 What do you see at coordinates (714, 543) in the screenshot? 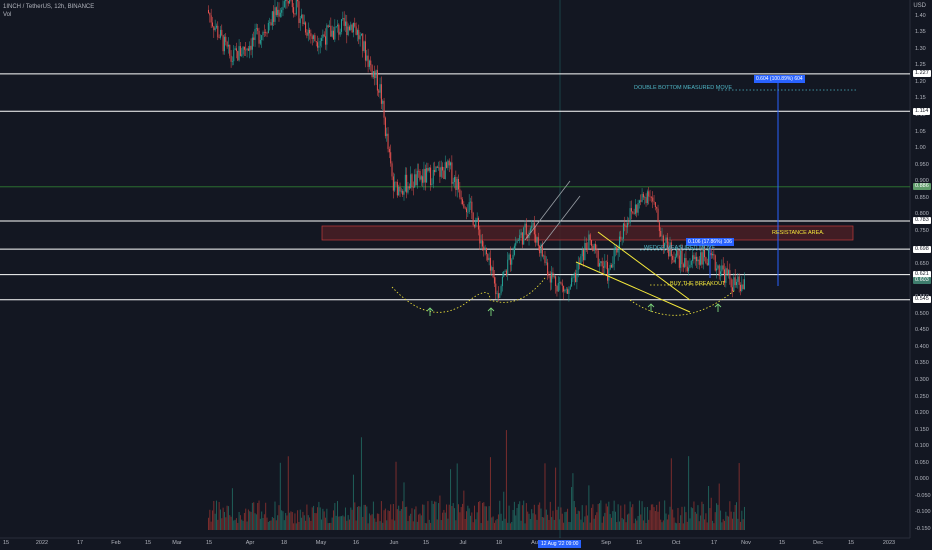
I see `time-tick: 17` at bounding box center [714, 543].